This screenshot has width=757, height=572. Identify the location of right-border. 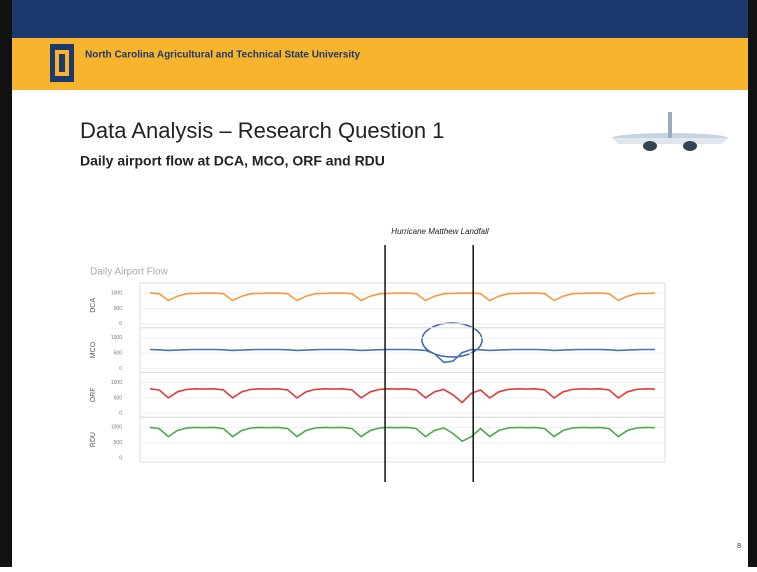
(752, 283).